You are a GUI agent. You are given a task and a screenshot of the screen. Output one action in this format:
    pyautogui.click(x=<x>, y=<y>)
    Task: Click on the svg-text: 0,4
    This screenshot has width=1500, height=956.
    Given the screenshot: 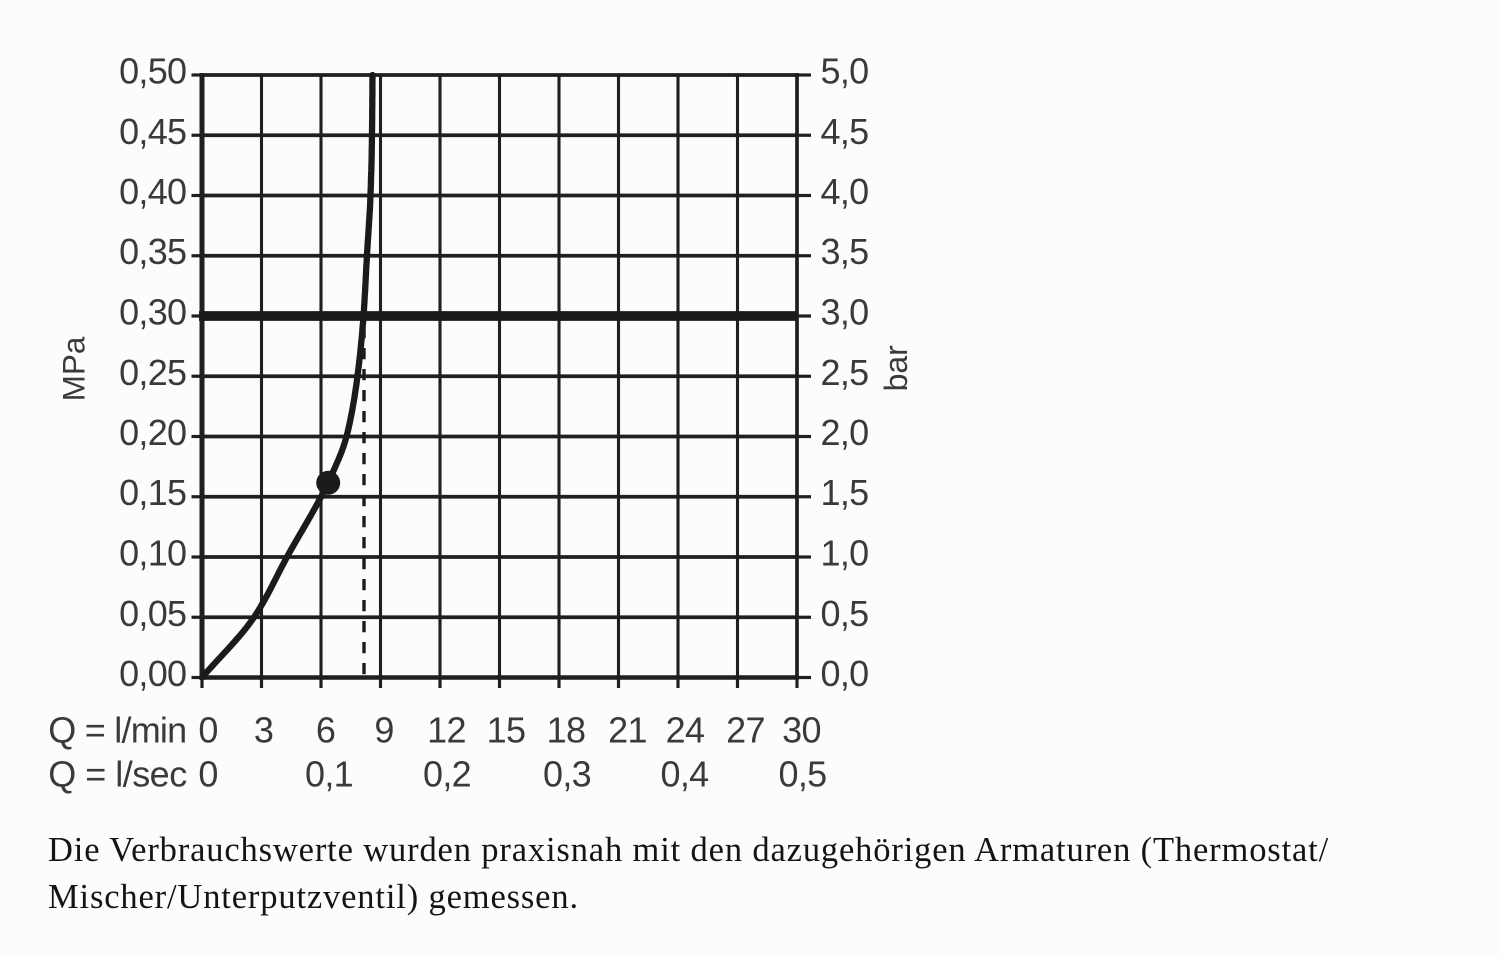 What is the action you would take?
    pyautogui.click(x=685, y=774)
    